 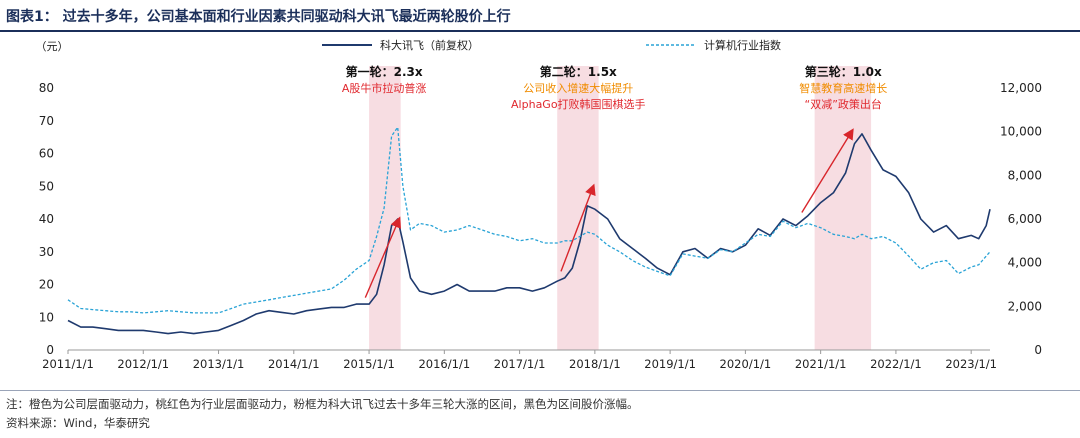 What do you see at coordinates (429, 45) in the screenshot?
I see `legend-label-stock: 科大讯飞（前复权）` at bounding box center [429, 45].